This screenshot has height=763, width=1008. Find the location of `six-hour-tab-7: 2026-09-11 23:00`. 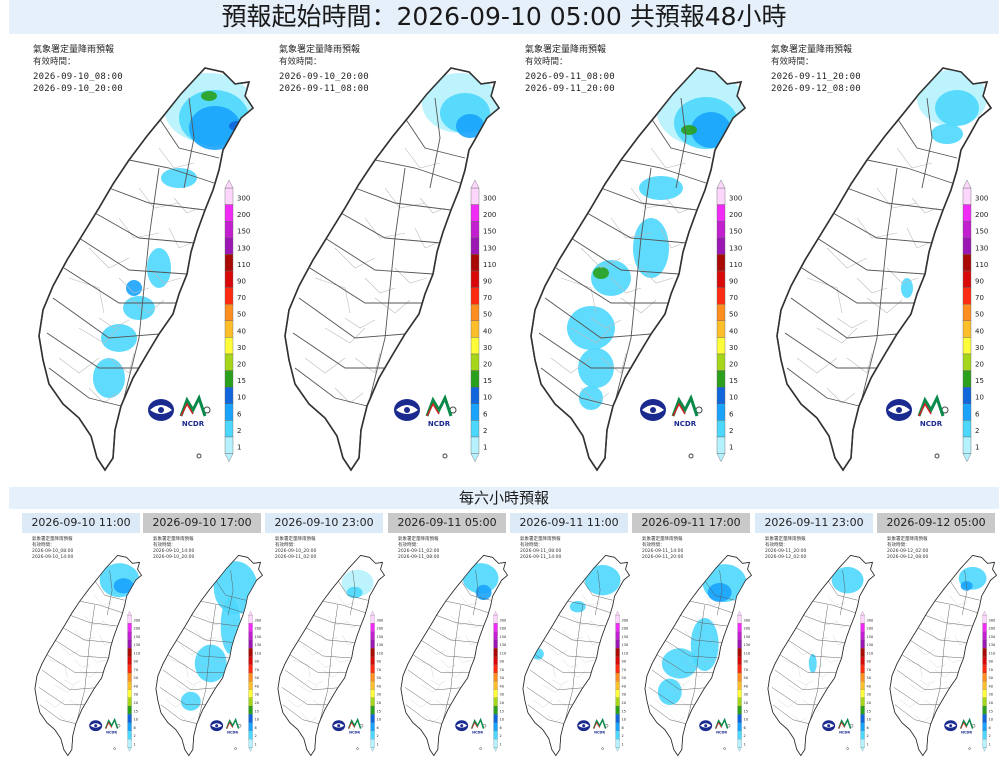

six-hour-tab-7: 2026-09-11 23:00 is located at coordinates (814, 523).